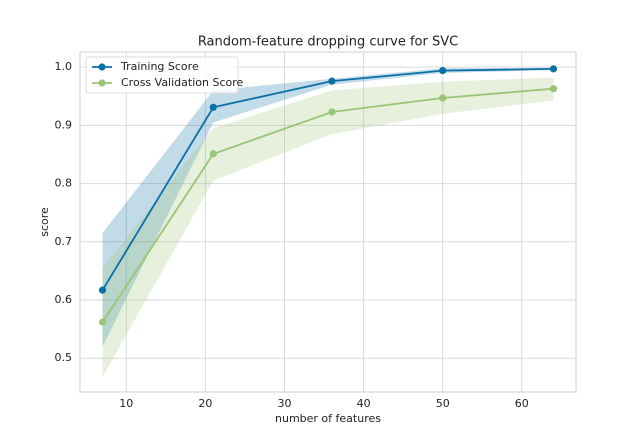 This screenshot has height=440, width=640. I want to click on legend-label: Training Score, so click(159, 66).